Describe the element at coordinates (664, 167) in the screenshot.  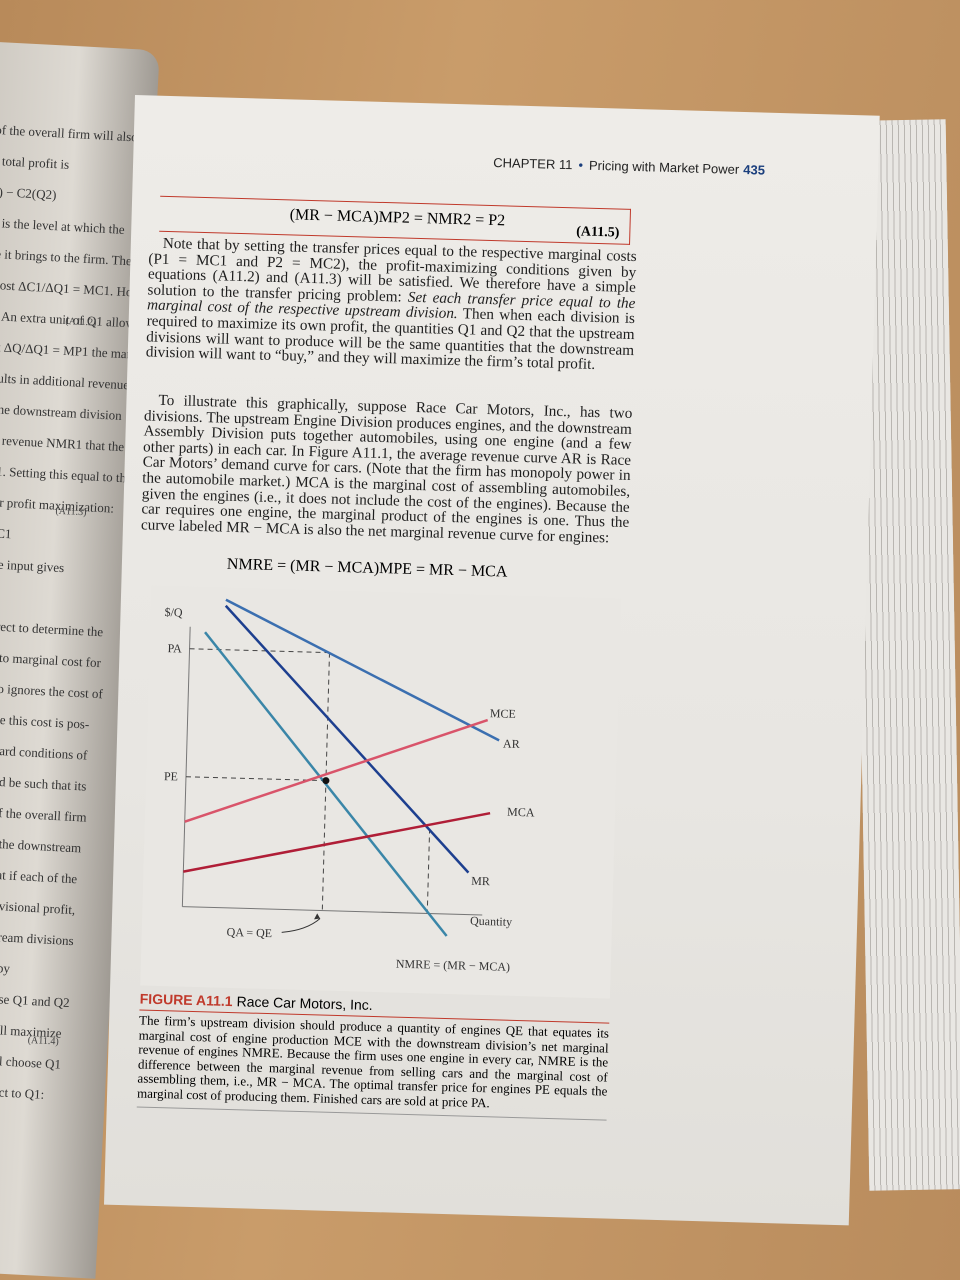
I see `chapter-title: Pricing with Market Power` at that location.